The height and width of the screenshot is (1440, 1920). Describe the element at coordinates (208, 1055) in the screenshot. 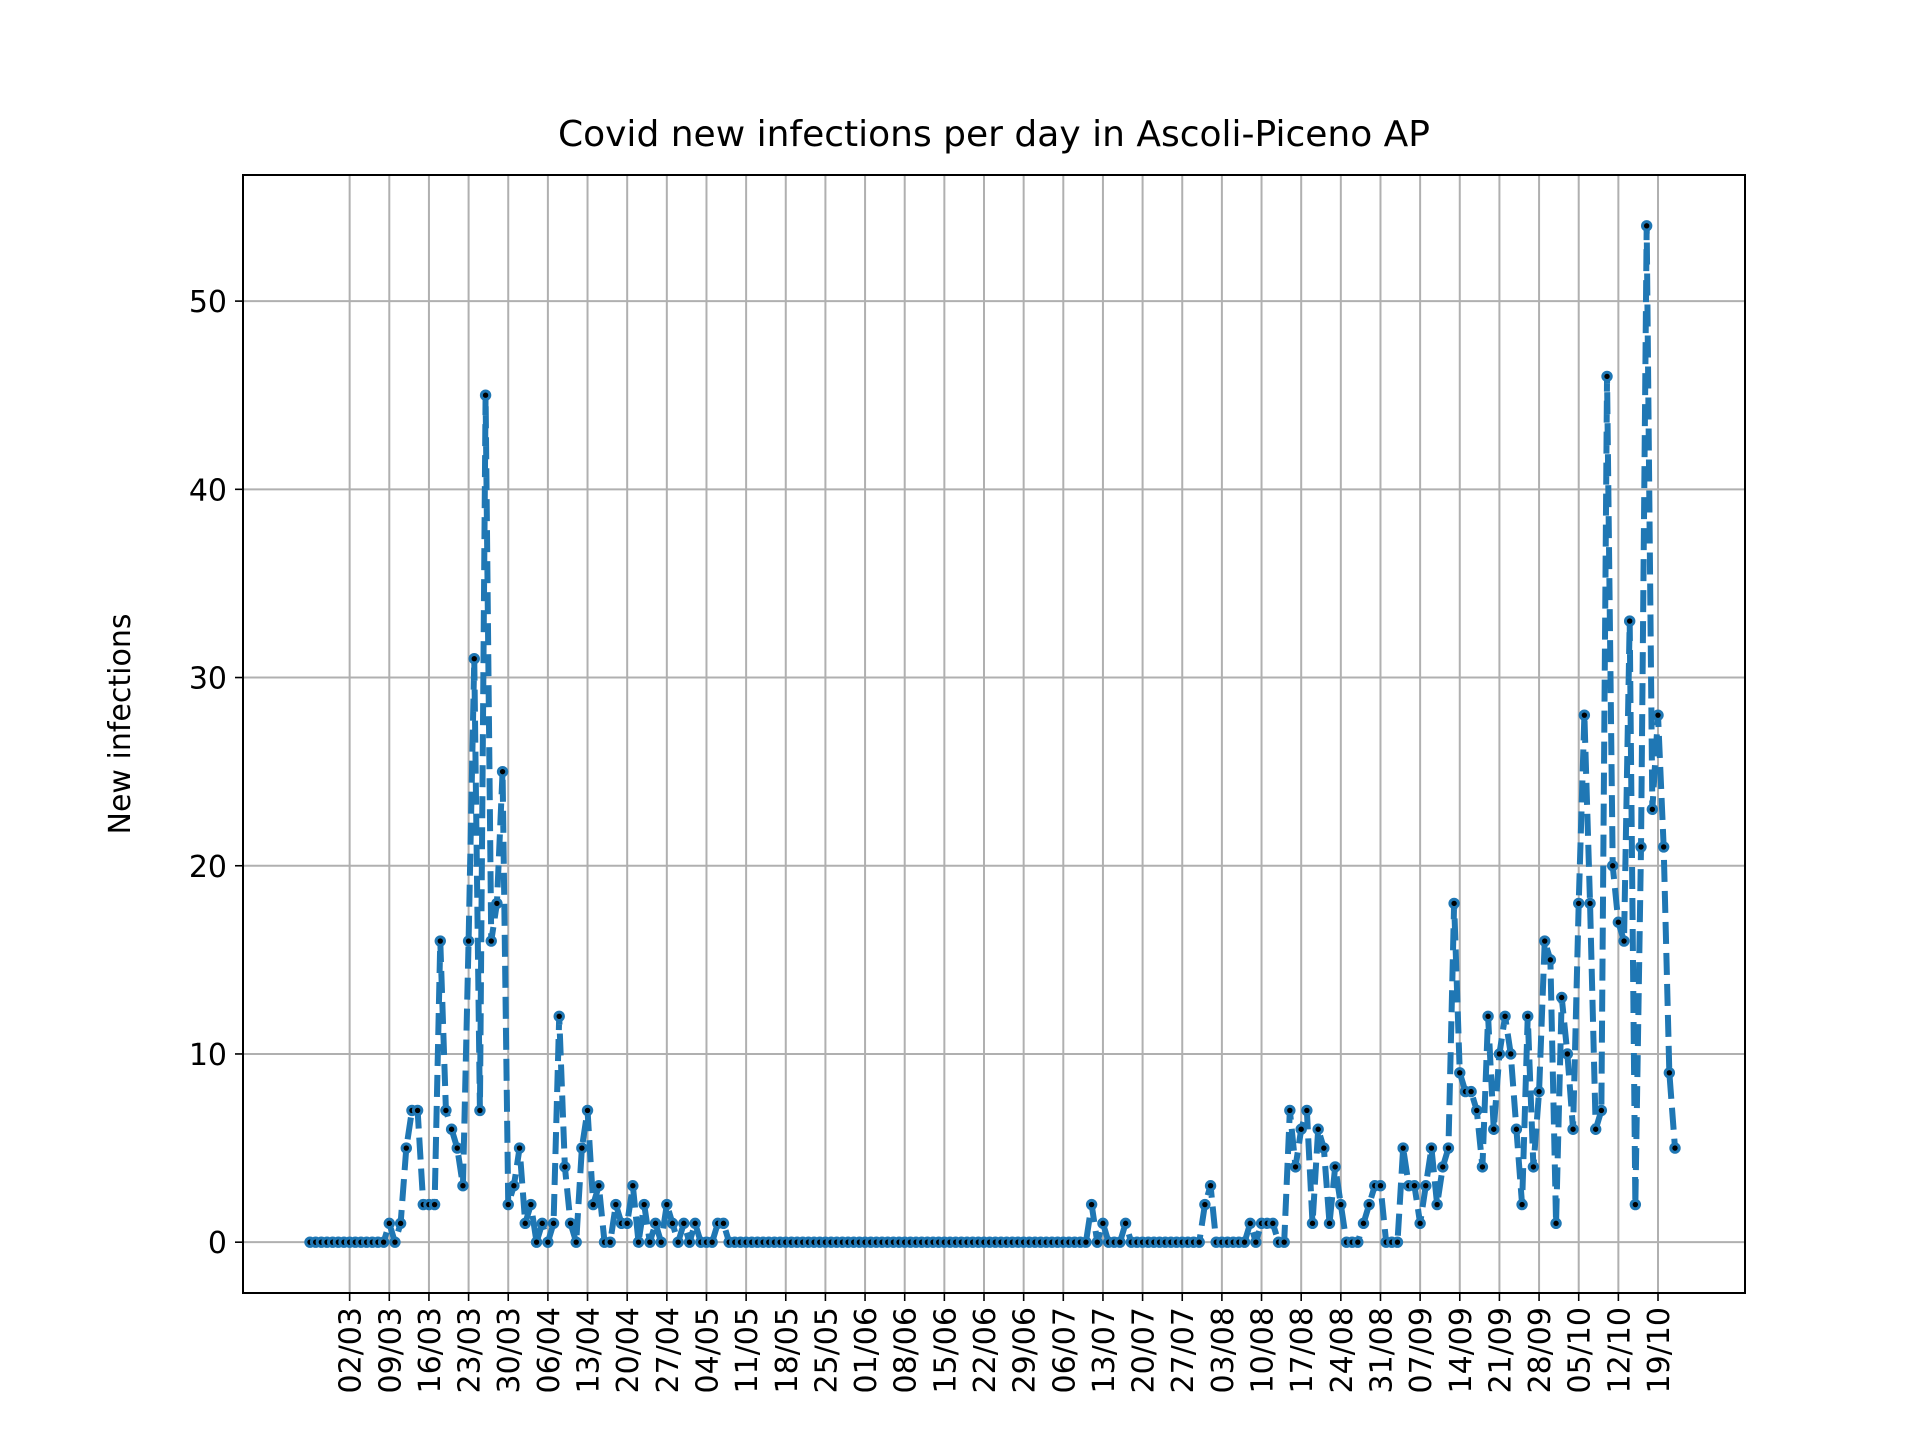

I see `y-tick-label: 10` at that location.